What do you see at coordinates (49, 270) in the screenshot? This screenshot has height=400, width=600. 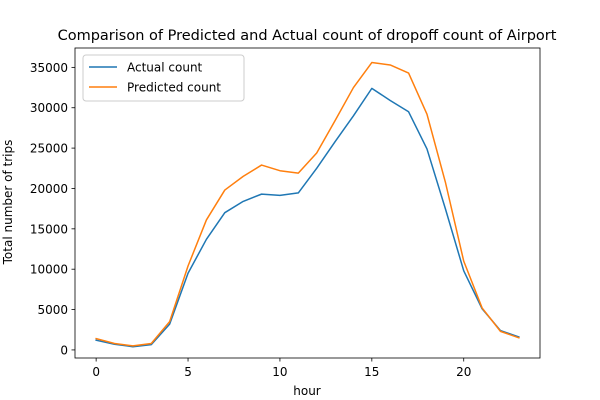 I see `y-tick-label: 10000` at bounding box center [49, 270].